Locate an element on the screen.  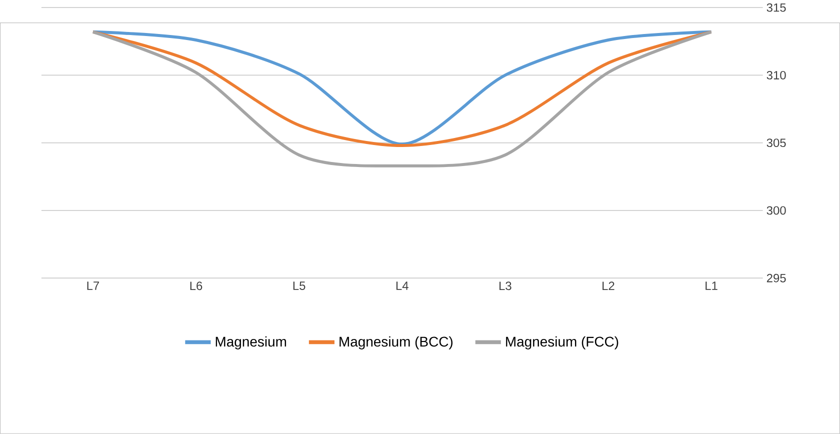
legend-label: Magnesium (BCC) is located at coordinates (396, 343).